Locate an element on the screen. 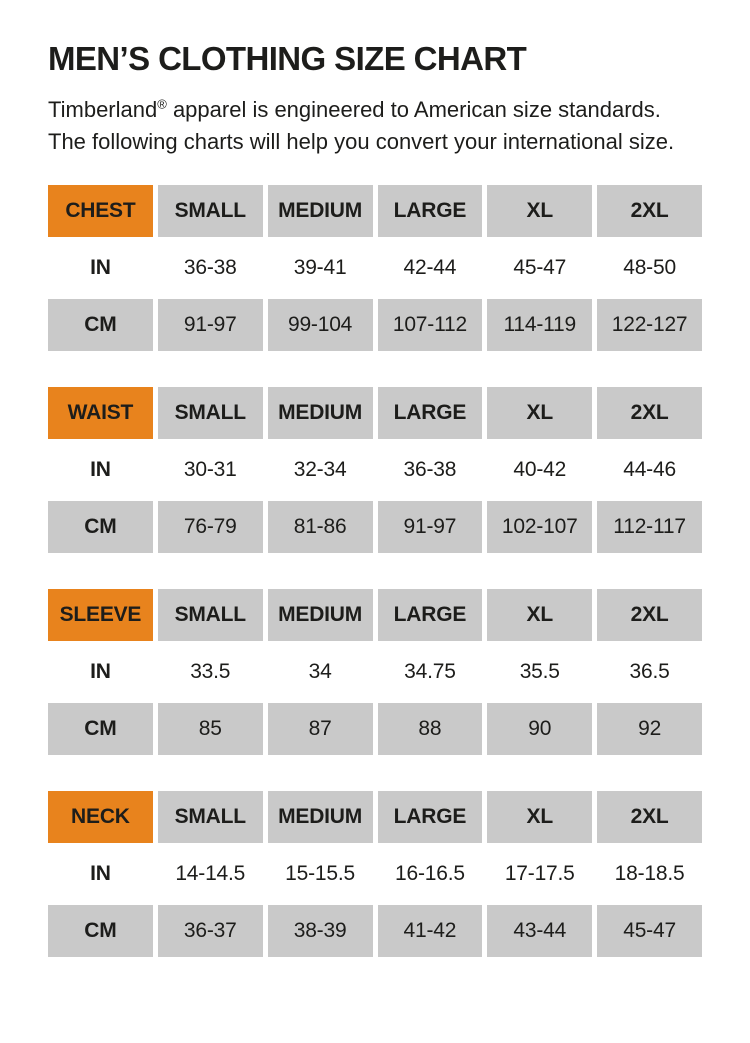 Image resolution: width=750 pixels, height=1043 pixels. value-cell: 112-117 is located at coordinates (649, 527).